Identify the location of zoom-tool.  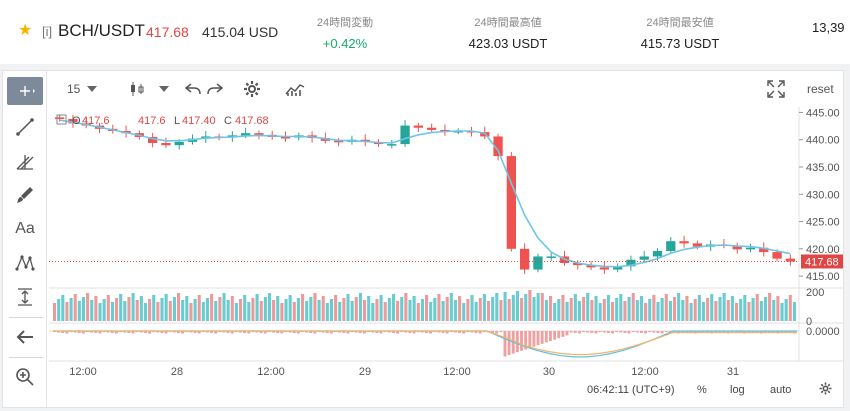
(25, 377).